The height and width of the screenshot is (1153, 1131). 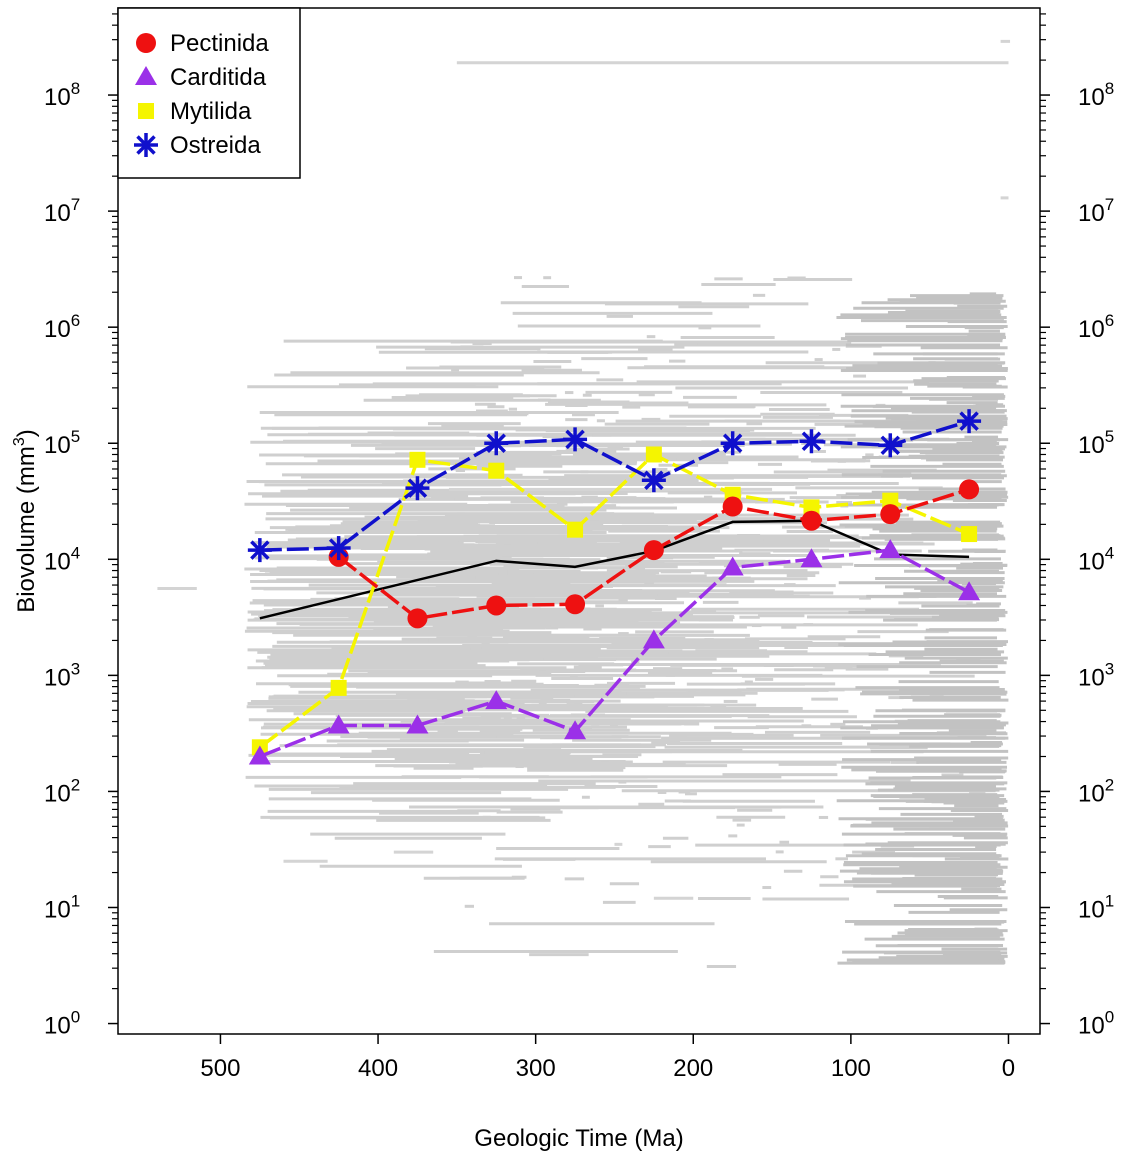 I want to click on y-axis-title-superscript: 3, so click(x=19, y=441).